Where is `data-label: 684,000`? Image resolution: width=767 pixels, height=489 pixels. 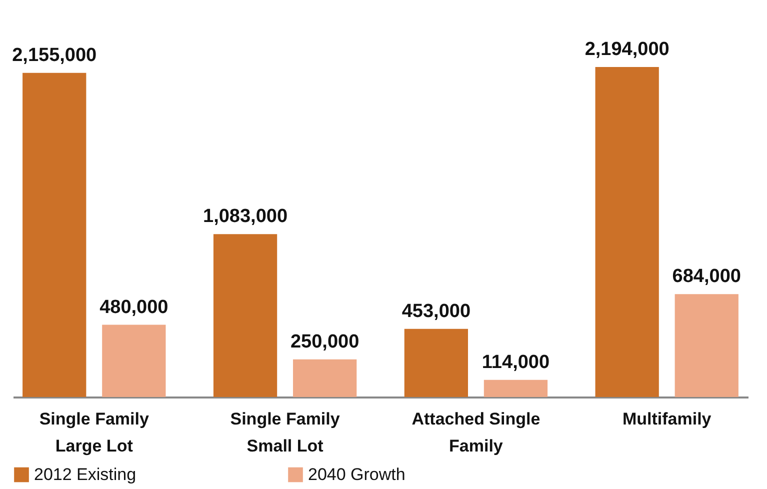 data-label: 684,000 is located at coordinates (706, 277).